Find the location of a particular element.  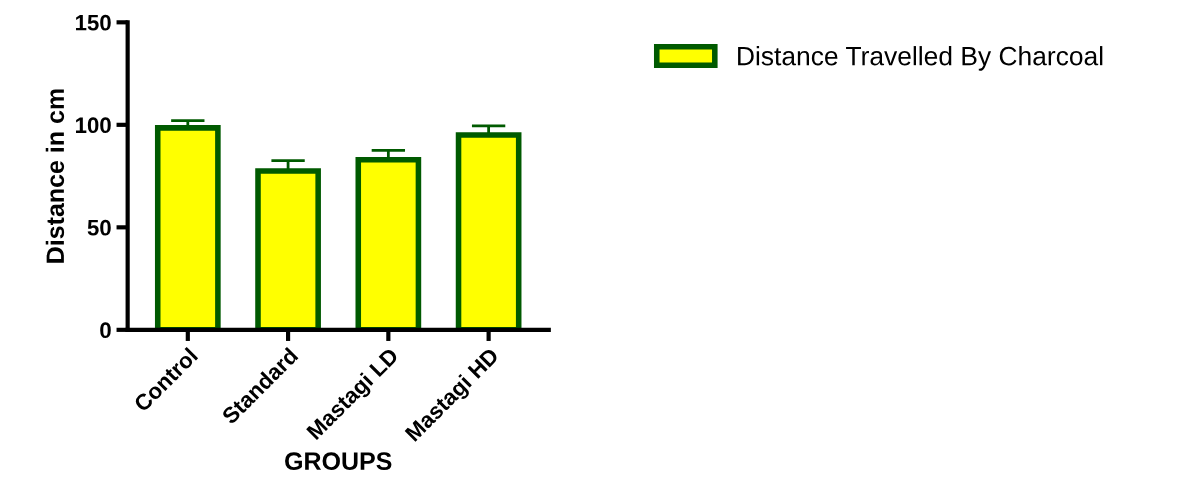

y-tick-label: 150 is located at coordinates (93, 22).